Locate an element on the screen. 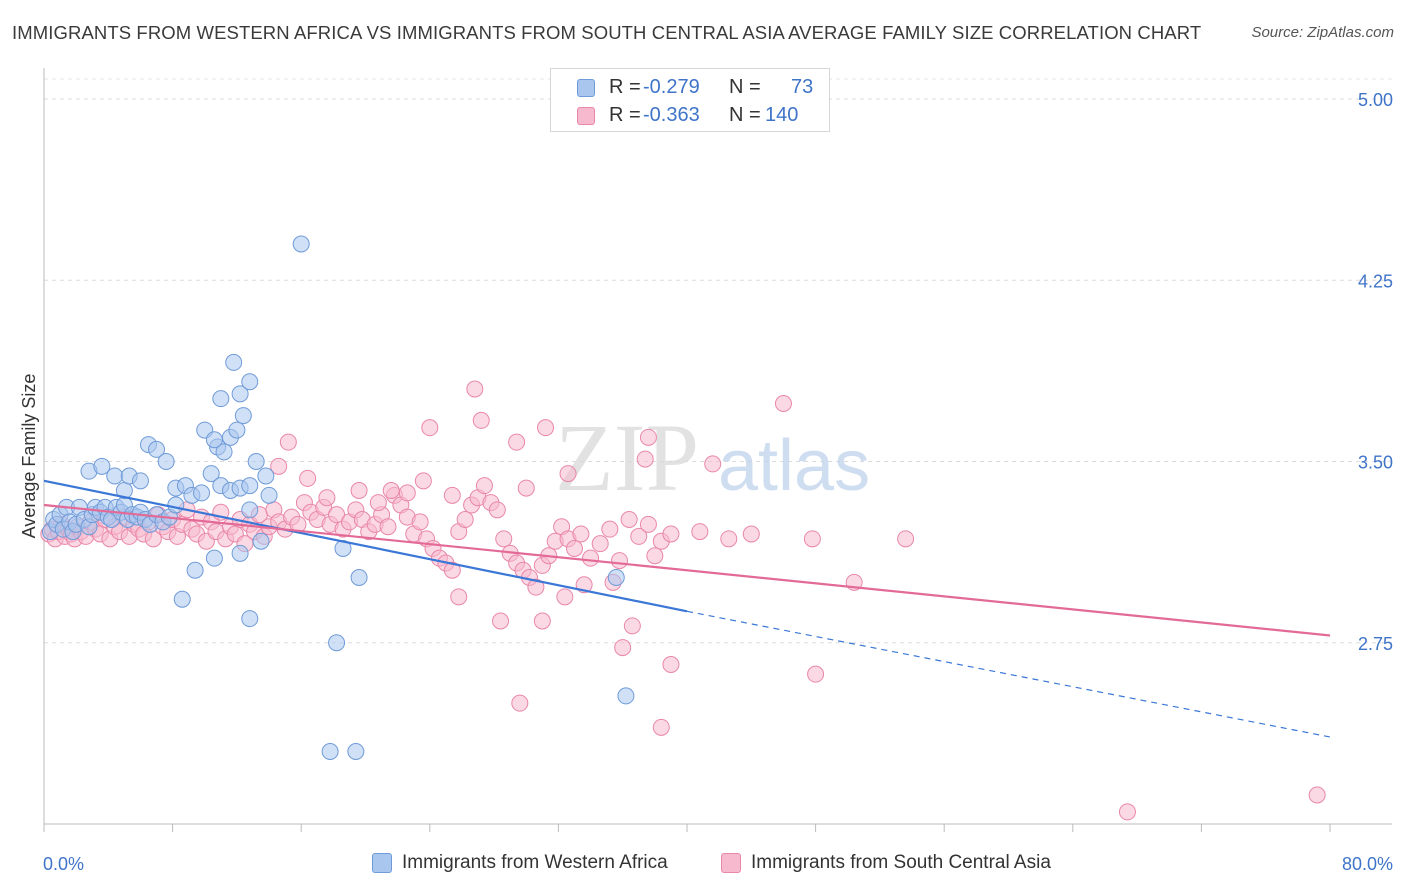 The image size is (1406, 892). watermark-zip: ZIP is located at coordinates (627, 457).